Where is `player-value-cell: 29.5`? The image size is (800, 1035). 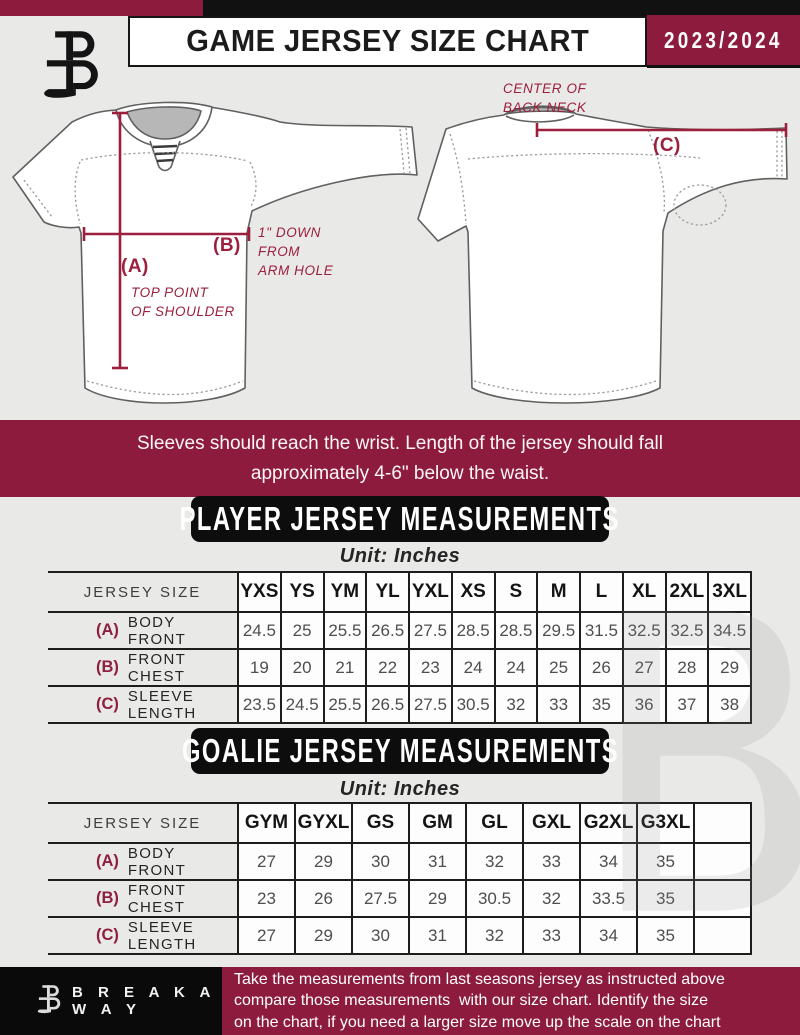 player-value-cell: 29.5 is located at coordinates (557, 630).